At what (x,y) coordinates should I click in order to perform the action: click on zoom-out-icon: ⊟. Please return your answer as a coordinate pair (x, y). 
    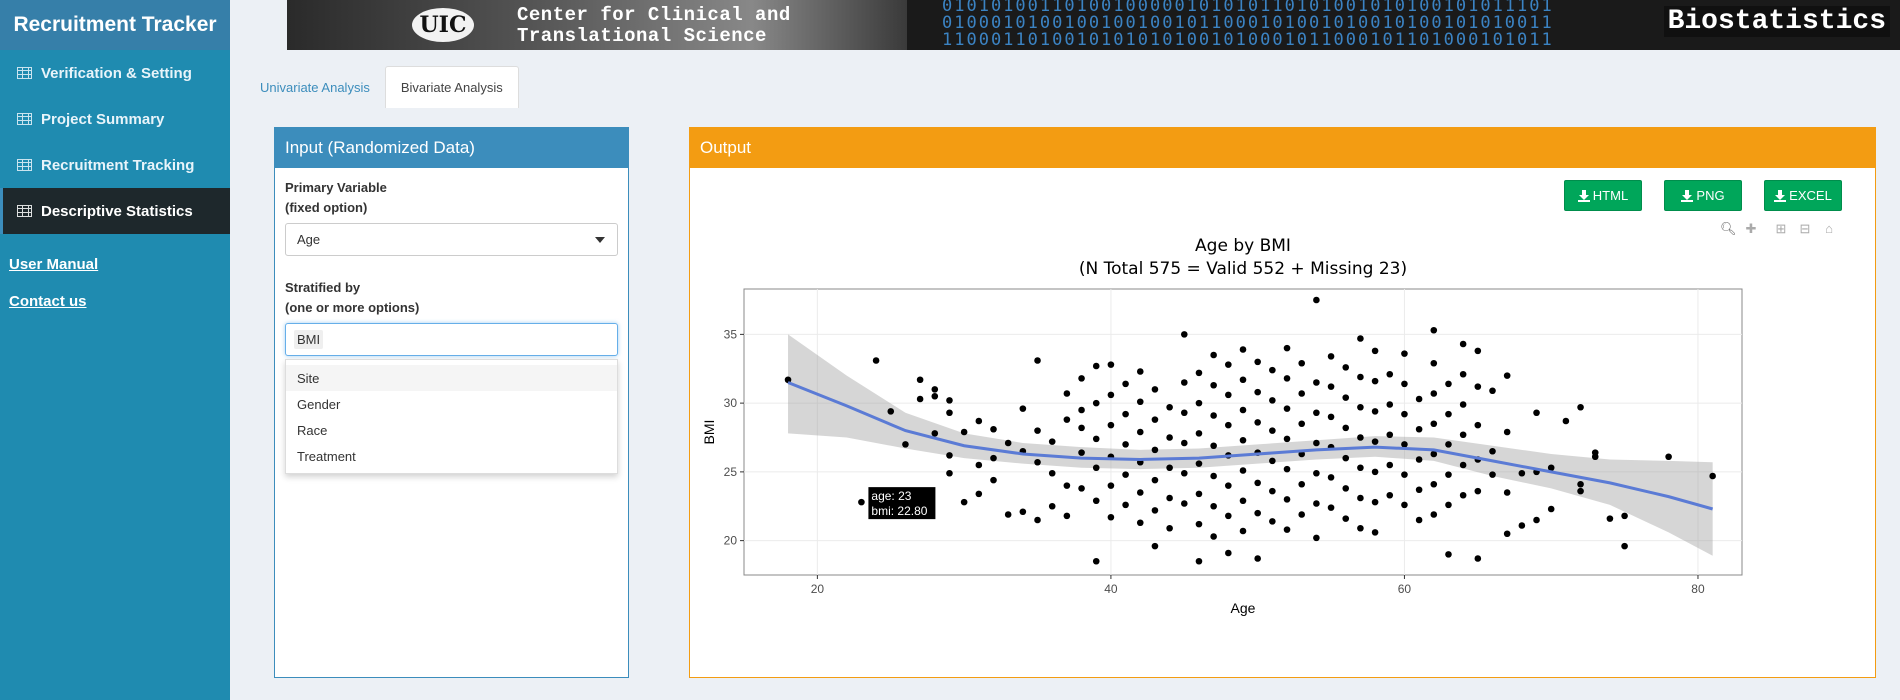
    Looking at the image, I should click on (1805, 228).